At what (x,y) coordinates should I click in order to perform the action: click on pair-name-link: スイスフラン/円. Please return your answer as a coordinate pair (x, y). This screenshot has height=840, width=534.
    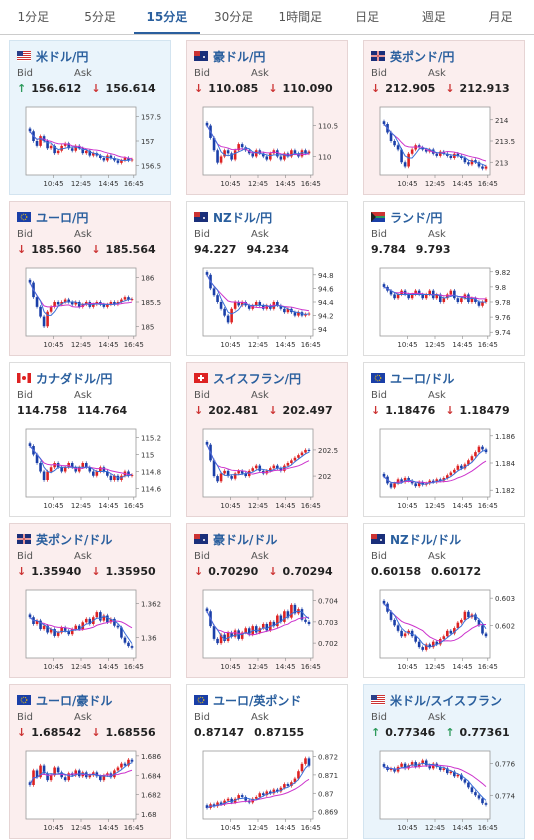
    Looking at the image, I should click on (257, 378).